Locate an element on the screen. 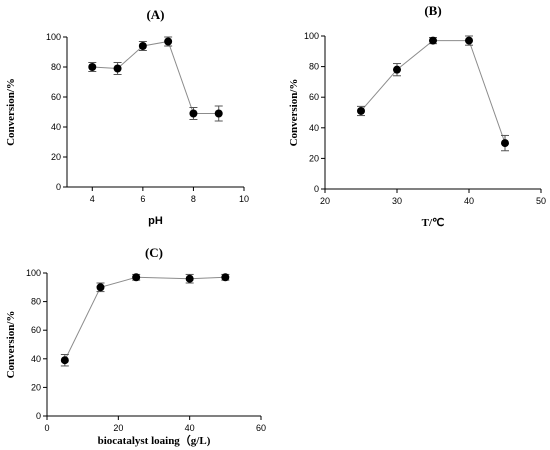  x-axis-label: pH is located at coordinates (155, 221).